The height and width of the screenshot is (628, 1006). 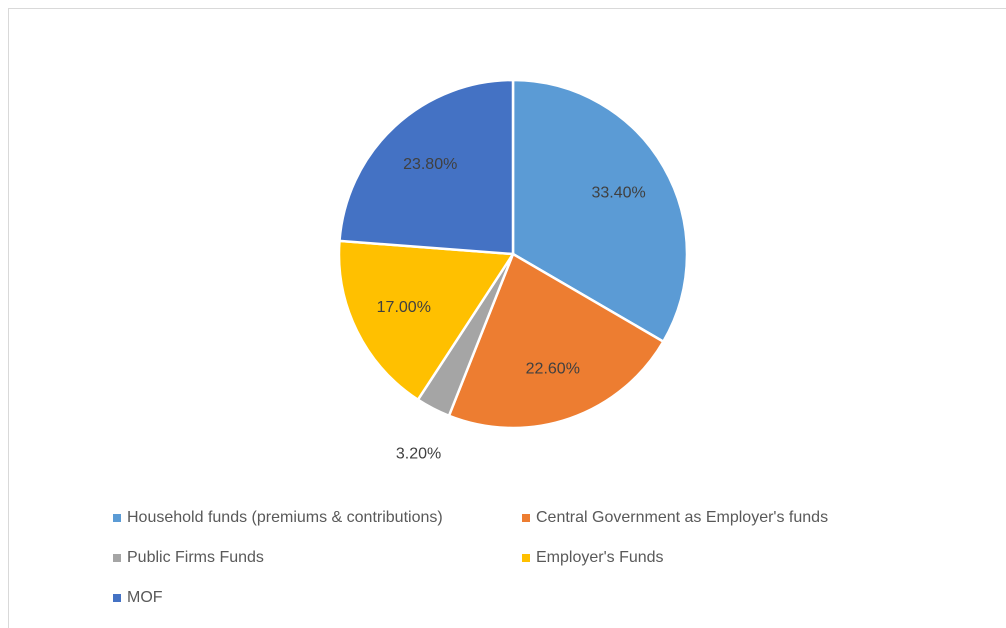 I want to click on pie-slice-central-government-employer-funds, so click(x=556, y=341).